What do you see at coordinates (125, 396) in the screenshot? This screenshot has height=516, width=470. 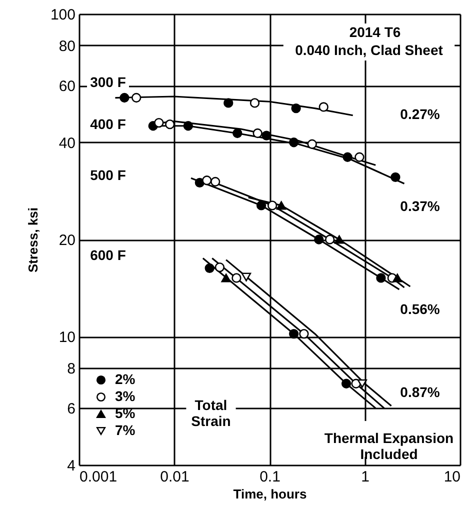 I see `legend-label: 3%` at bounding box center [125, 396].